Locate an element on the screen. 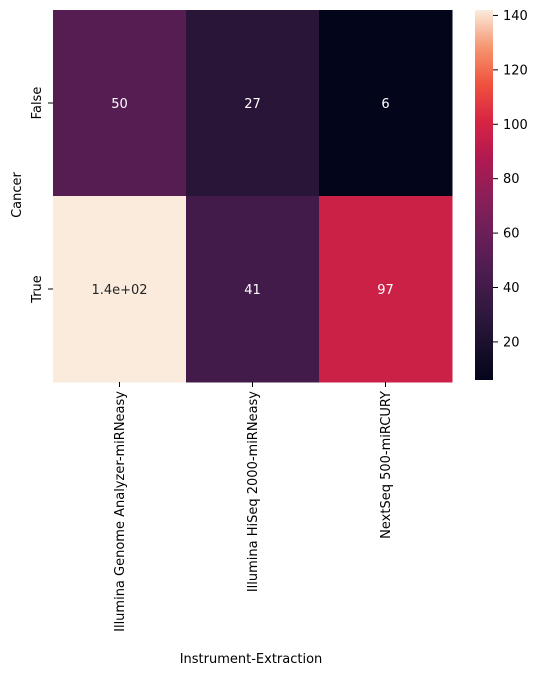 The height and width of the screenshot is (676, 539). y-tick-label: False is located at coordinates (37, 103).